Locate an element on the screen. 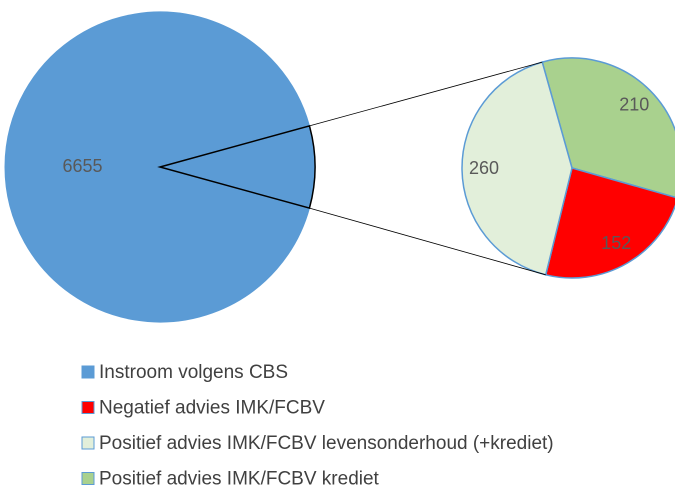  data-label: 210 is located at coordinates (634, 105).